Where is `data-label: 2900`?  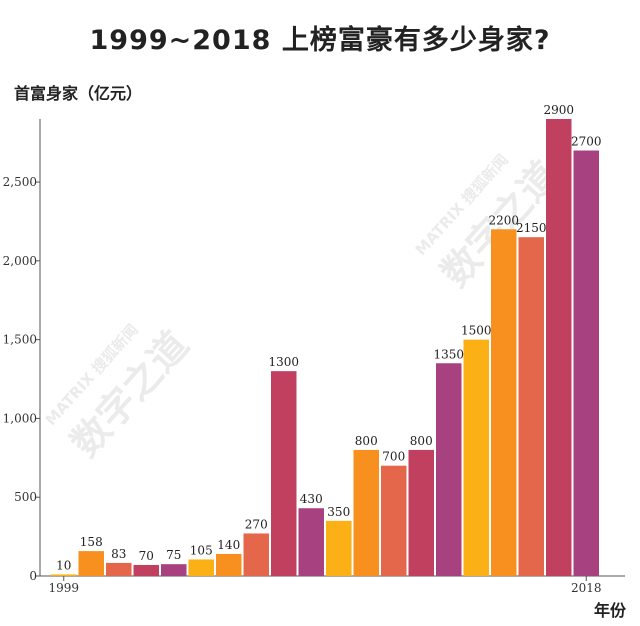 data-label: 2900 is located at coordinates (558, 110).